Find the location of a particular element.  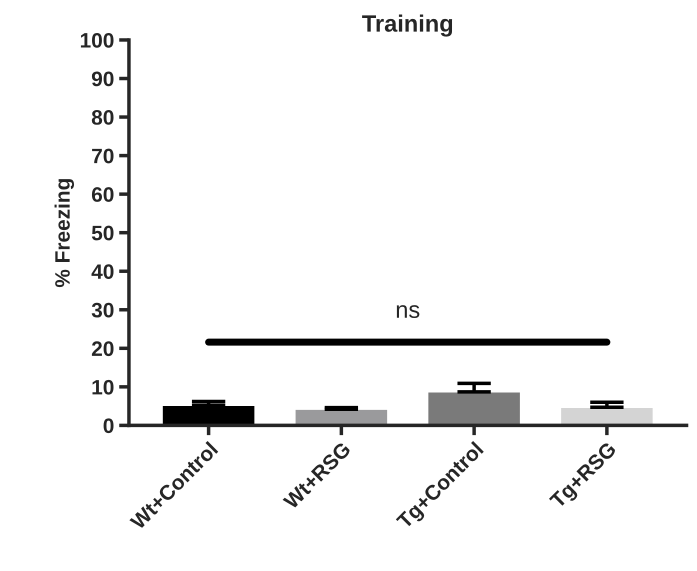

chart-title: Training is located at coordinates (407, 25).